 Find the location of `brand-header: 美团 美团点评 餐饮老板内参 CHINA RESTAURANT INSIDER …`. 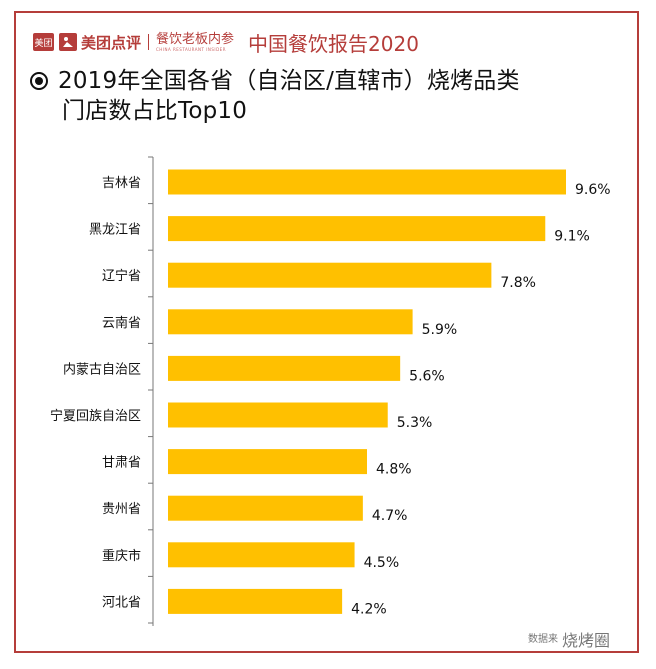

brand-header: 美团 美团点评 餐饮老板内参 CHINA RESTAURANT INSIDER … is located at coordinates (226, 43).